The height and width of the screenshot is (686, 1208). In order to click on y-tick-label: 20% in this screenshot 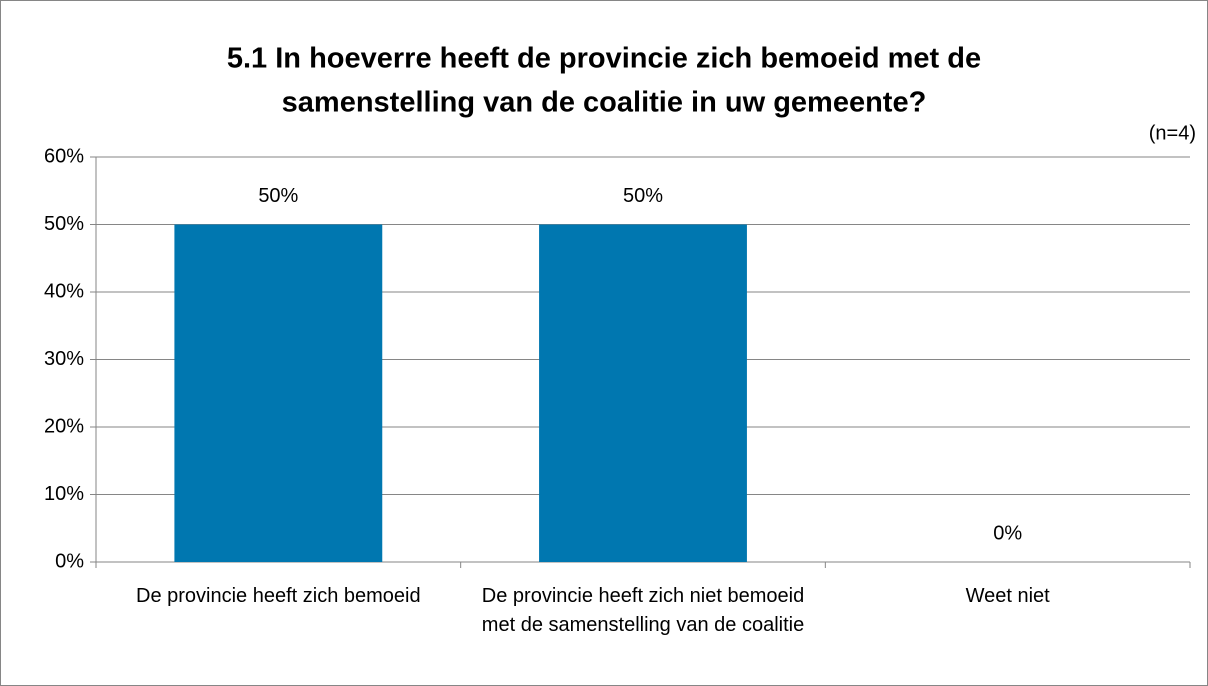, I will do `click(64, 426)`.